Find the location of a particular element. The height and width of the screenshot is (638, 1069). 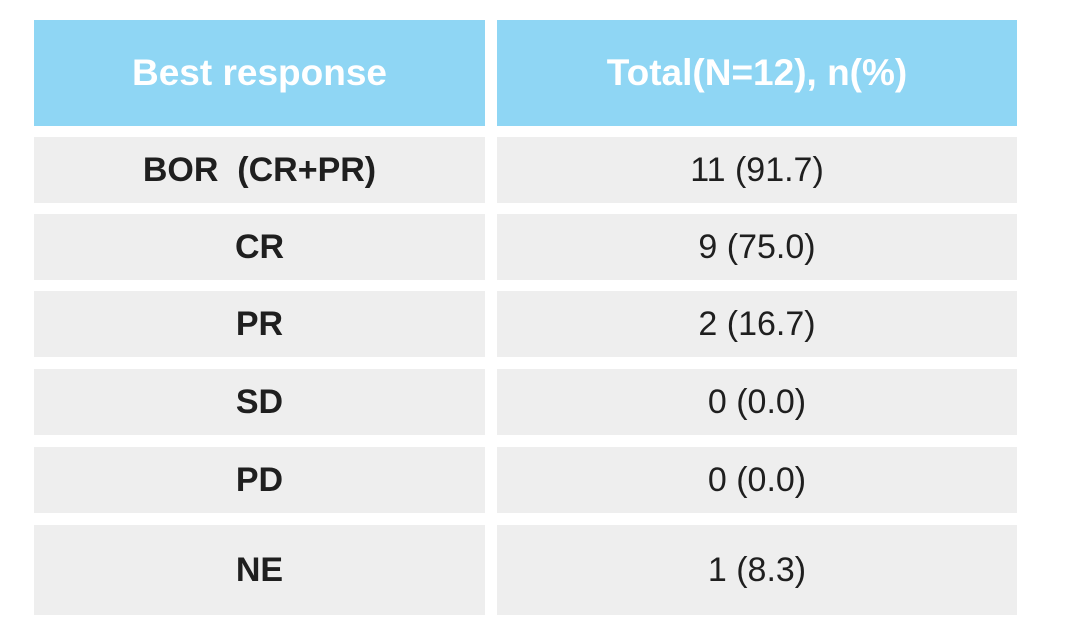

header-total: Total(N=12), n(%) is located at coordinates (757, 73).